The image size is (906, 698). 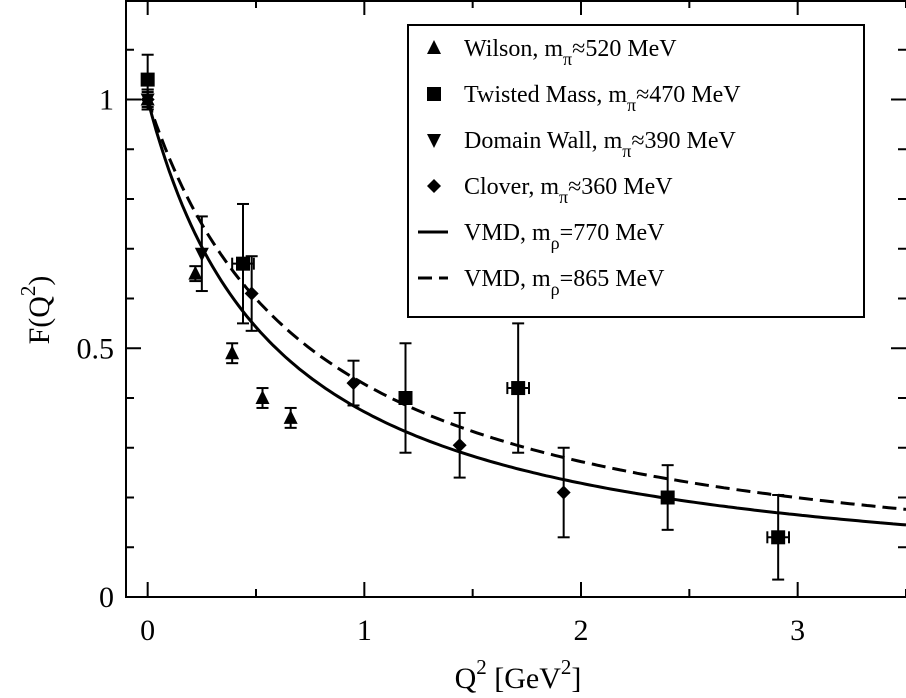 What do you see at coordinates (518, 675) in the screenshot?
I see `x-axis-title: Q2 [GeV2]` at bounding box center [518, 675].